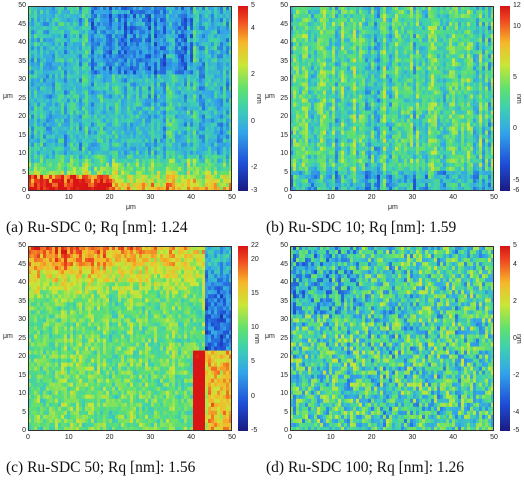  I want to click on heatmap-d, so click(392, 338).